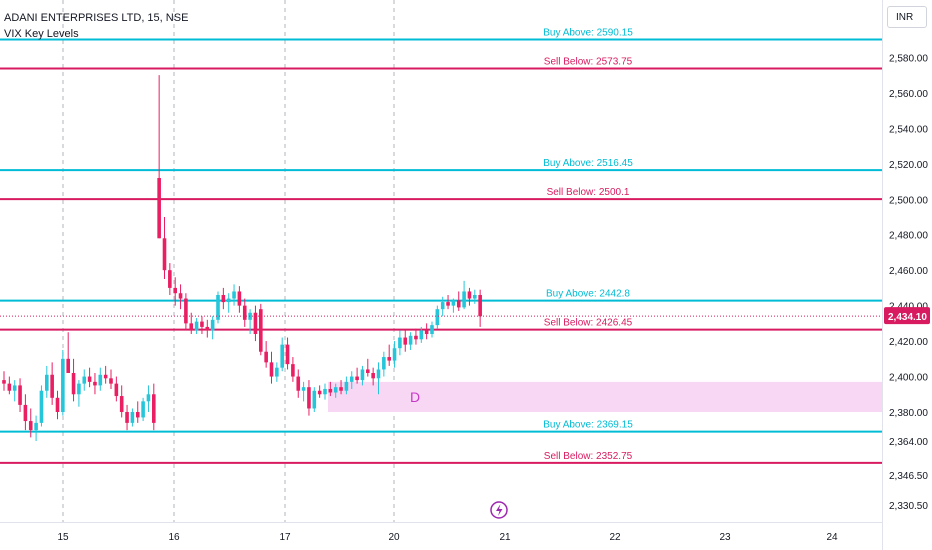 This screenshot has height=550, width=932. I want to click on time-tick-label: 21, so click(505, 537).